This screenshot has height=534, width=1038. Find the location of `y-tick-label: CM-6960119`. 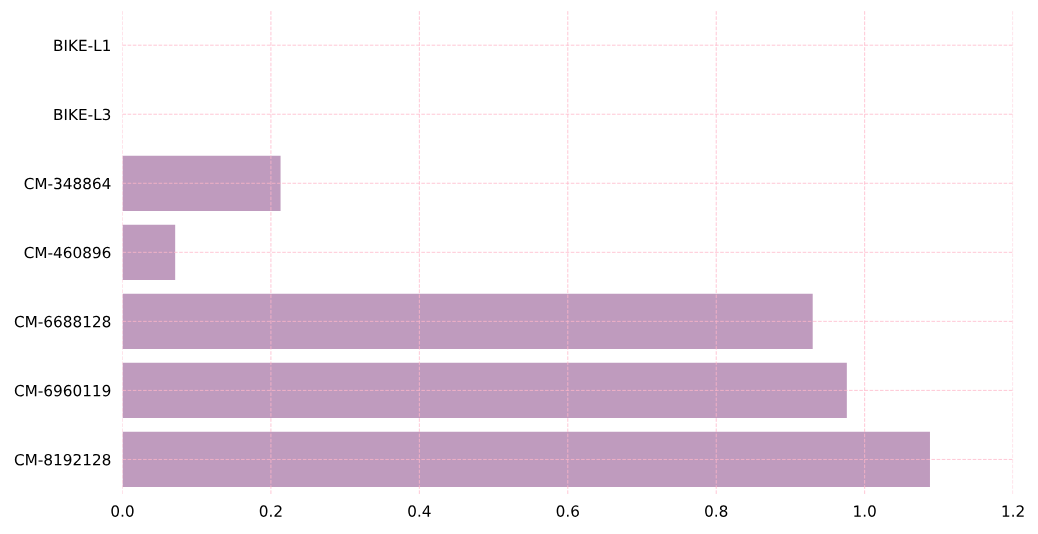

y-tick-label: CM-6960119 is located at coordinates (62, 390).